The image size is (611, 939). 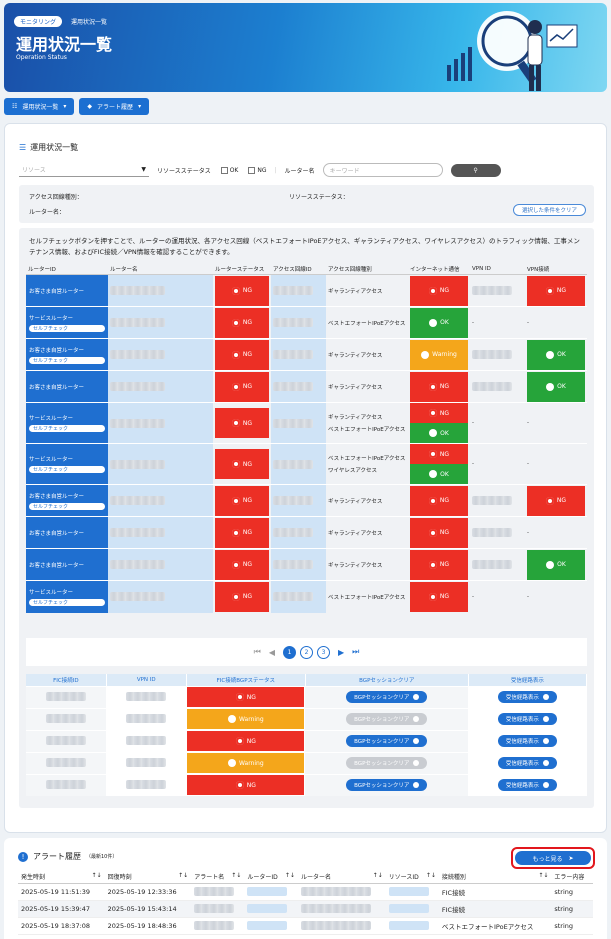 What do you see at coordinates (224, 170) in the screenshot?
I see `ok-checkbox` at bounding box center [224, 170].